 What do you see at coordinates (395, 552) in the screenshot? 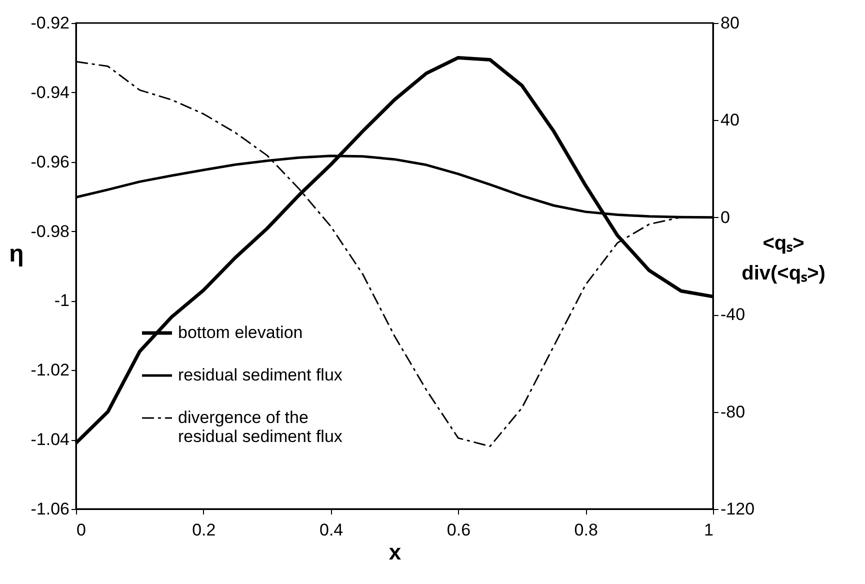
I see `x-axis-title: x` at bounding box center [395, 552].